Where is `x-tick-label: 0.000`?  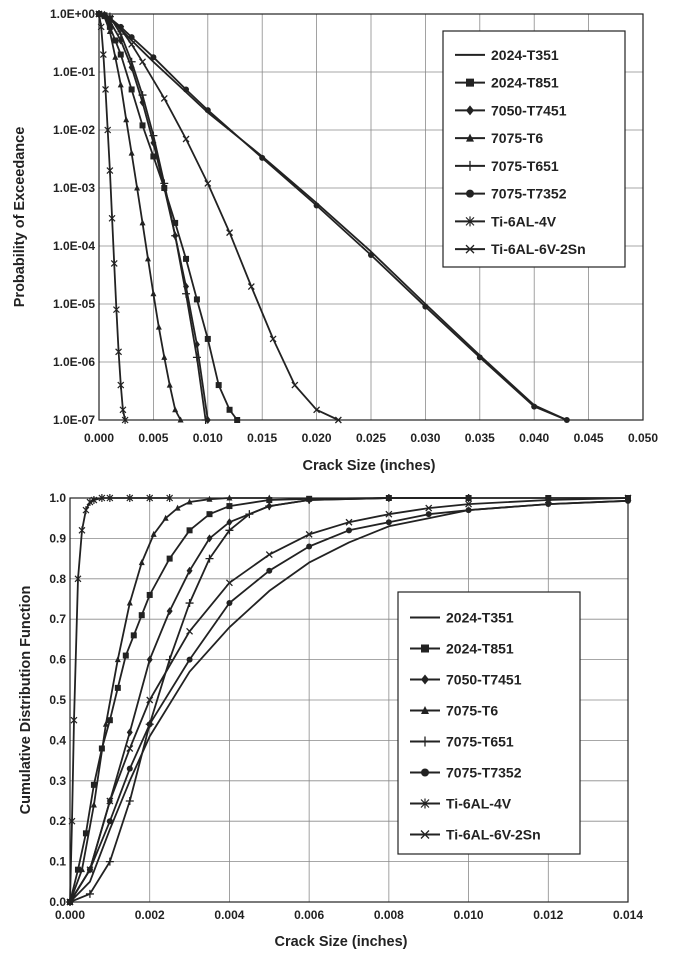
x-tick-label: 0.000 is located at coordinates (99, 438).